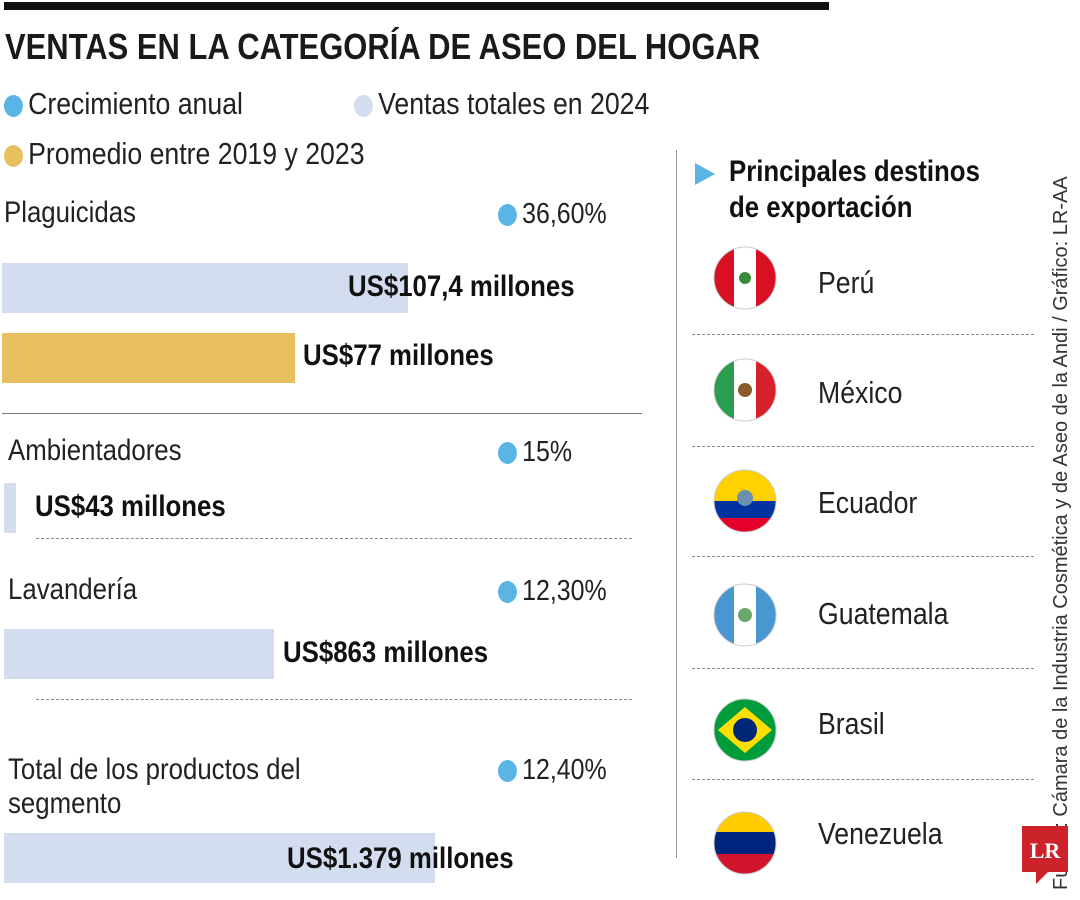  Describe the element at coordinates (135, 103) in the screenshot. I see `legend-label: Crecimiento anual` at that location.